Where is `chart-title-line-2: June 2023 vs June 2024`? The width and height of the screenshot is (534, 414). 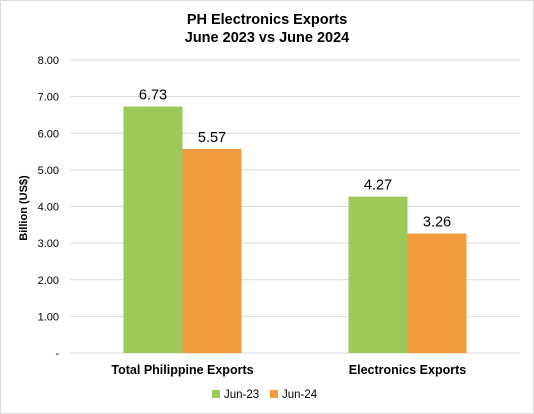 chart-title-line-2: June 2023 vs June 2024 is located at coordinates (267, 38).